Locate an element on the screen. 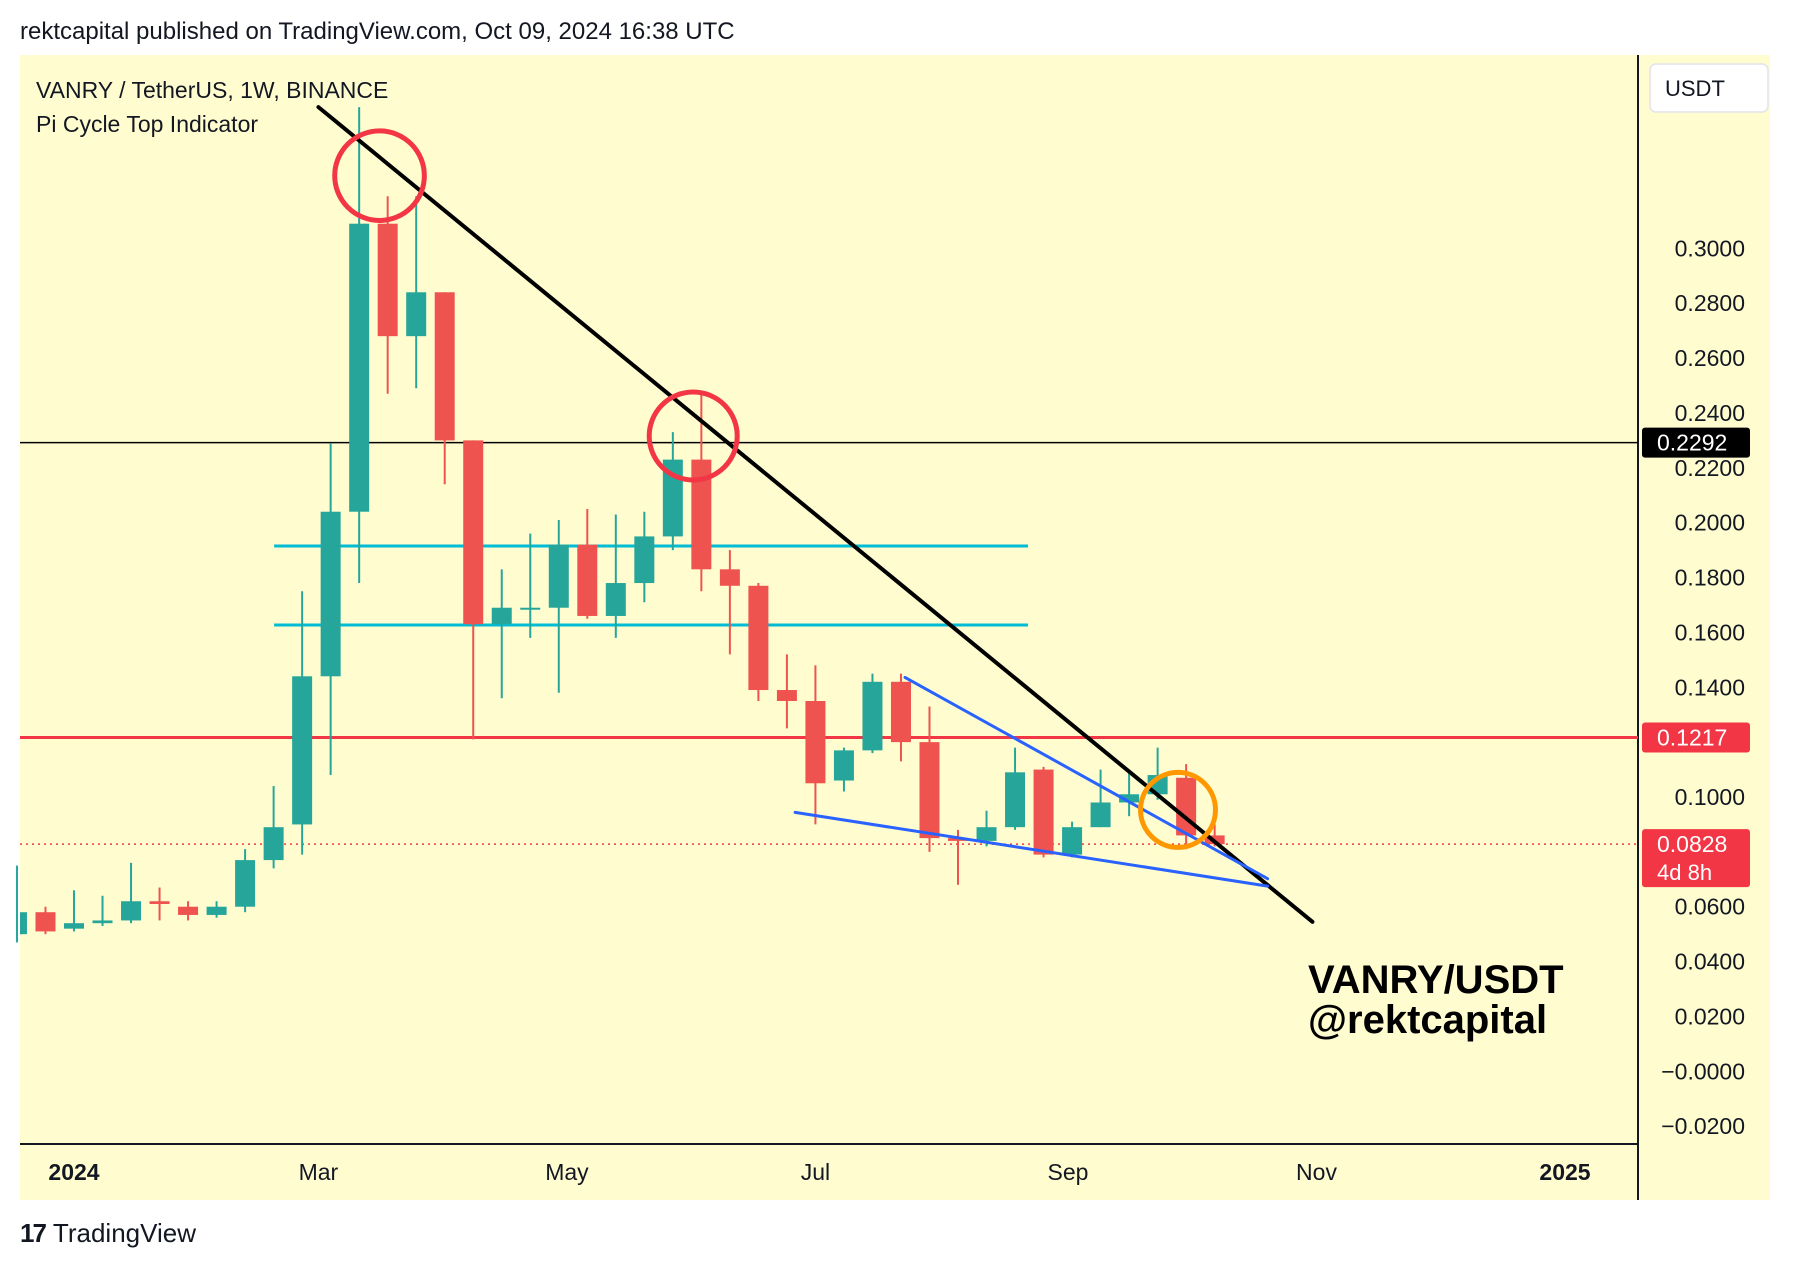 The image size is (1794, 1266). y-tick-label: 0.0200 is located at coordinates (1710, 1016).